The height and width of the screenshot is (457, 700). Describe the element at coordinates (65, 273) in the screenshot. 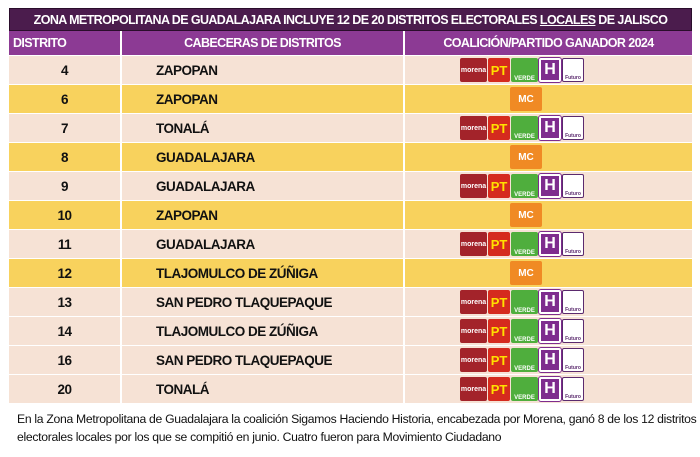

I see `district-number: 12` at that location.